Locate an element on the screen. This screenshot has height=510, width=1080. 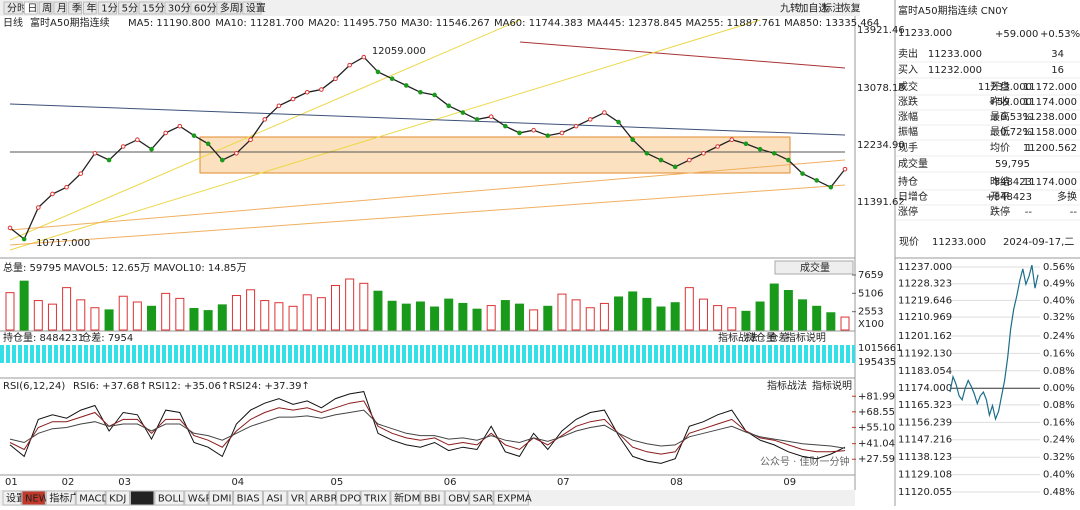
quote-cell: 1 is located at coordinates (1029, 148).